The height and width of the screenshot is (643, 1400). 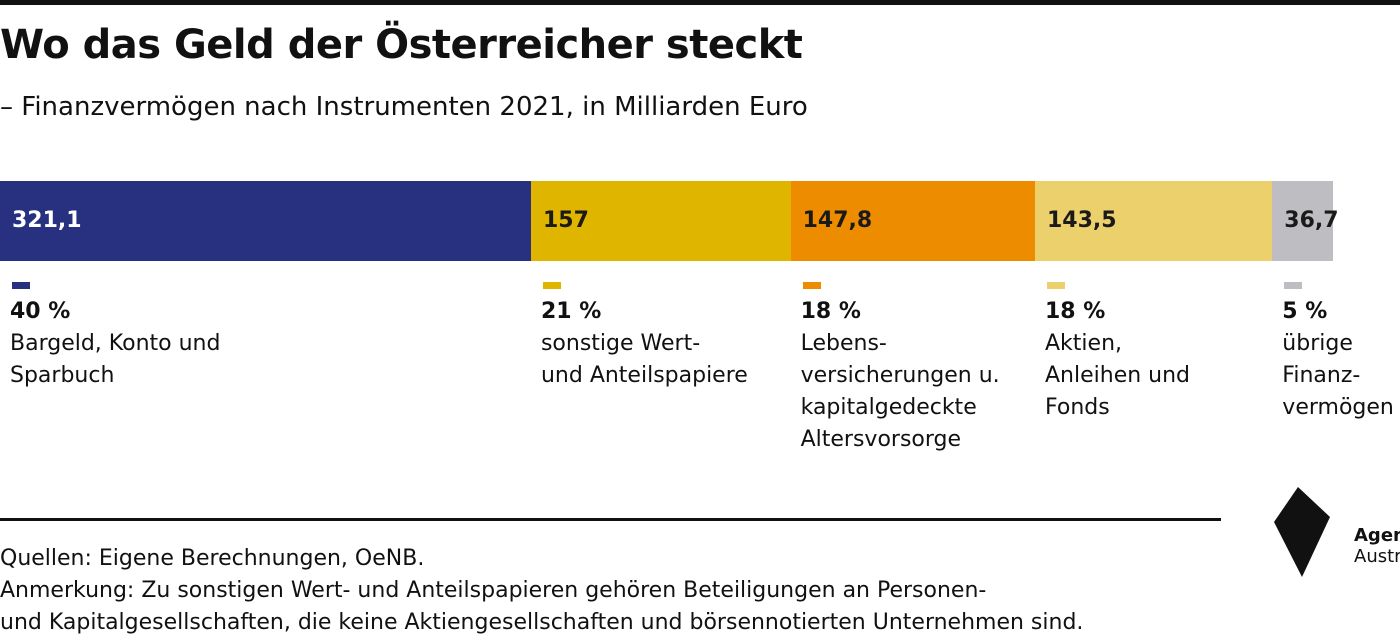 What do you see at coordinates (912, 221) in the screenshot?
I see `bar-segment-lebensversicherung: 147,8` at bounding box center [912, 221].